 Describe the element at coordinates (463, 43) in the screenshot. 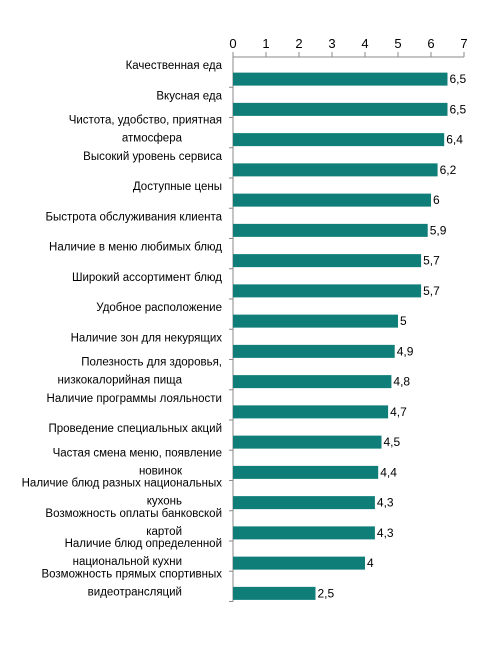

I see `x-tick-label: 7` at that location.